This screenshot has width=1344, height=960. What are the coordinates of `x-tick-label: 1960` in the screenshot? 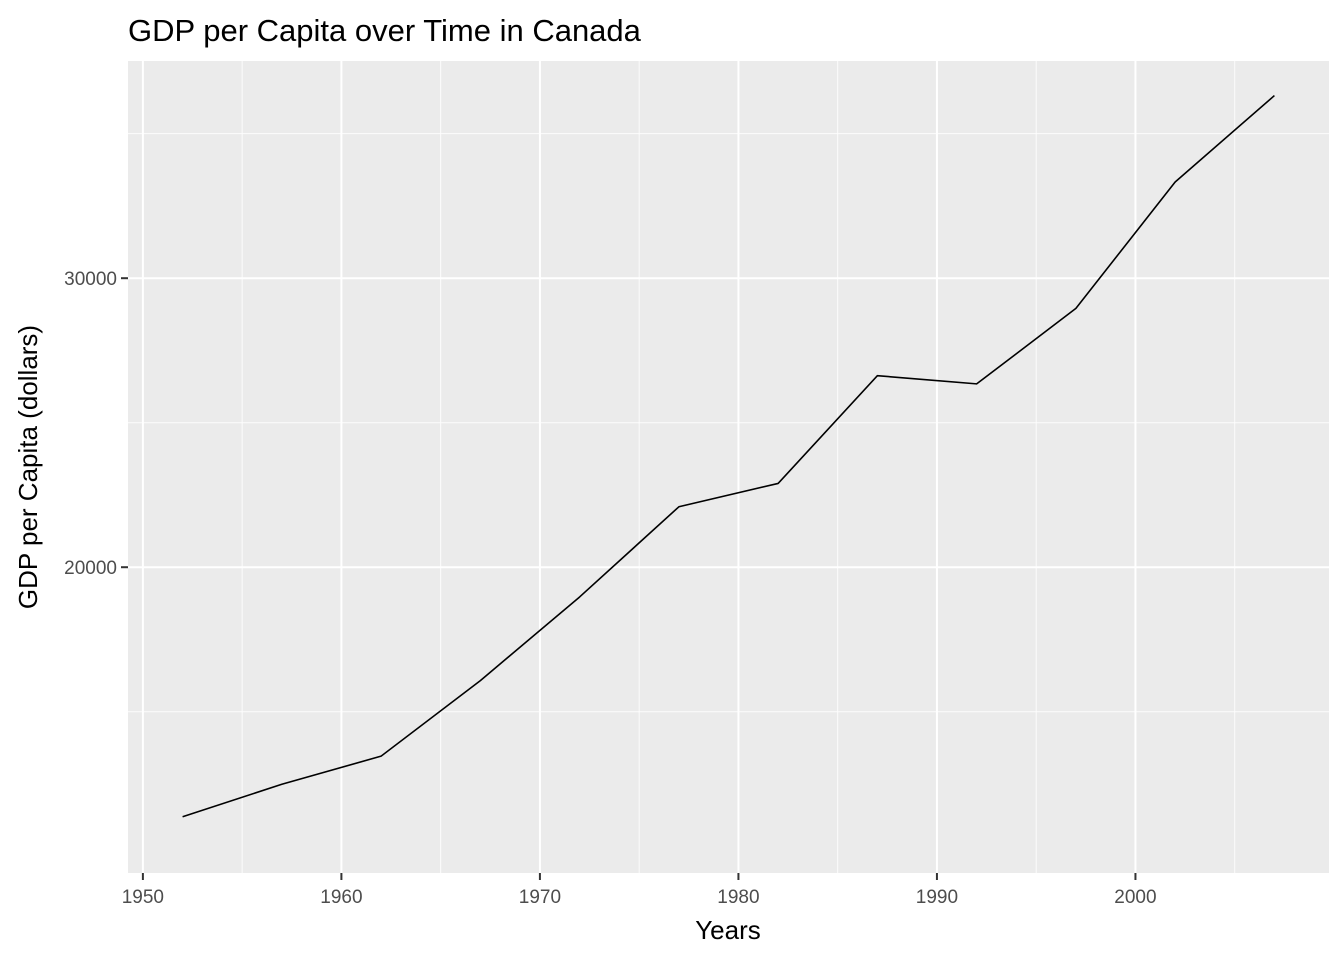 It's located at (341, 897).